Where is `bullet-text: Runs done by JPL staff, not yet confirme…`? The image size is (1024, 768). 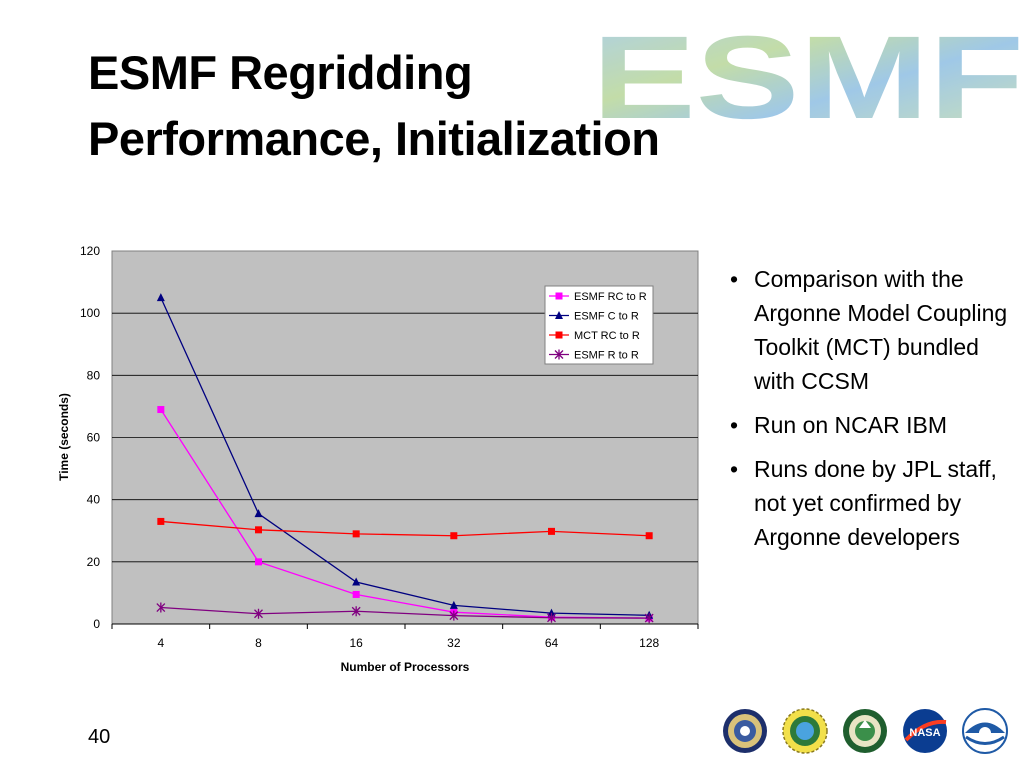 bullet-text: Runs done by JPL staff, not yet confirme… is located at coordinates (875, 503).